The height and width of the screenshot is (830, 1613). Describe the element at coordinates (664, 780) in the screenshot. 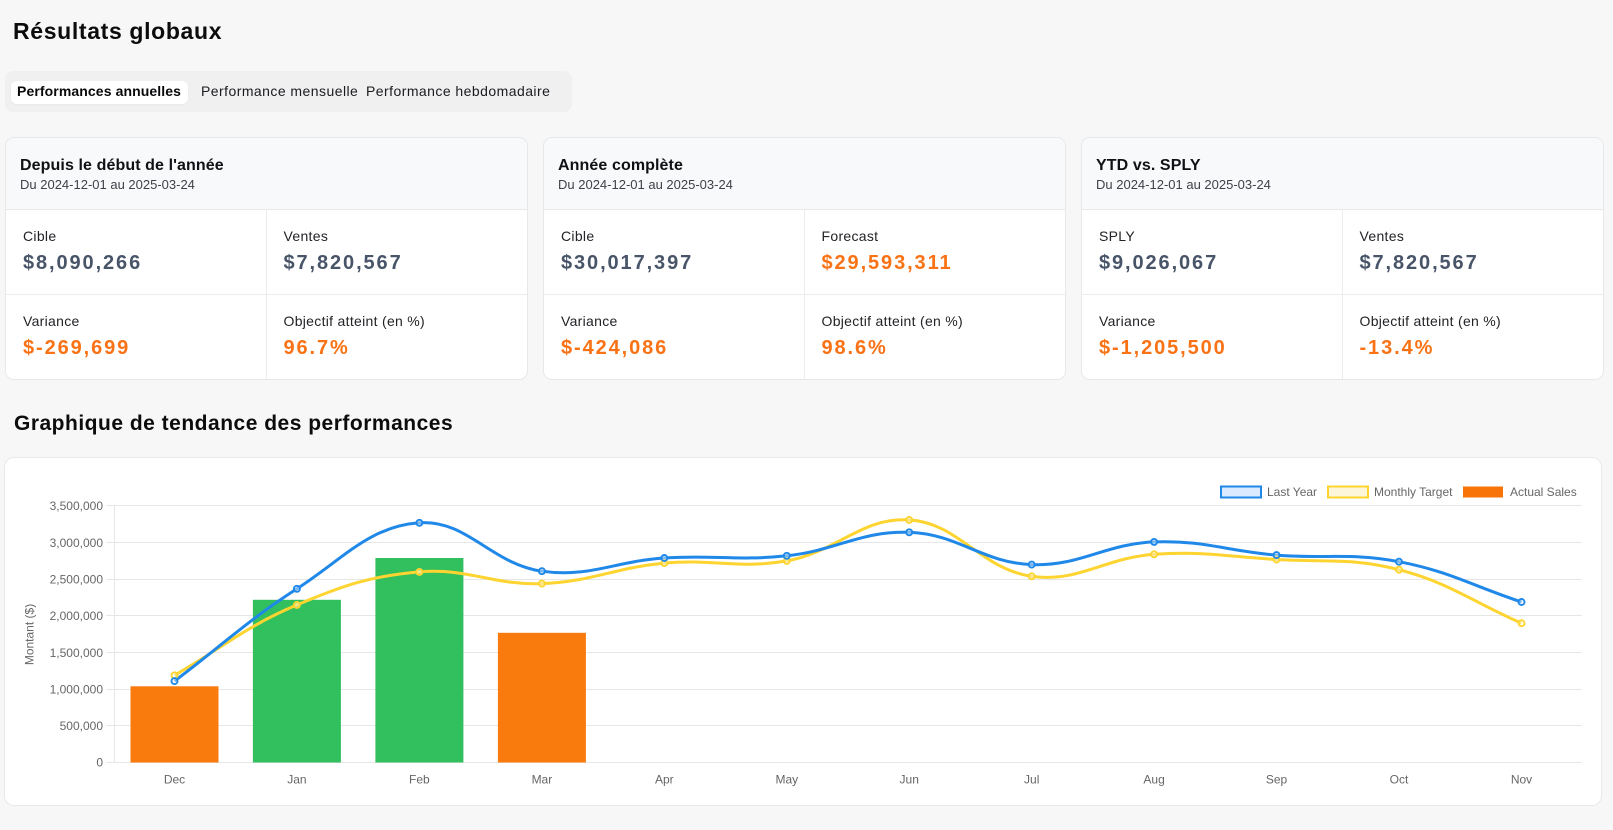

I see `svg-text: Apr` at that location.